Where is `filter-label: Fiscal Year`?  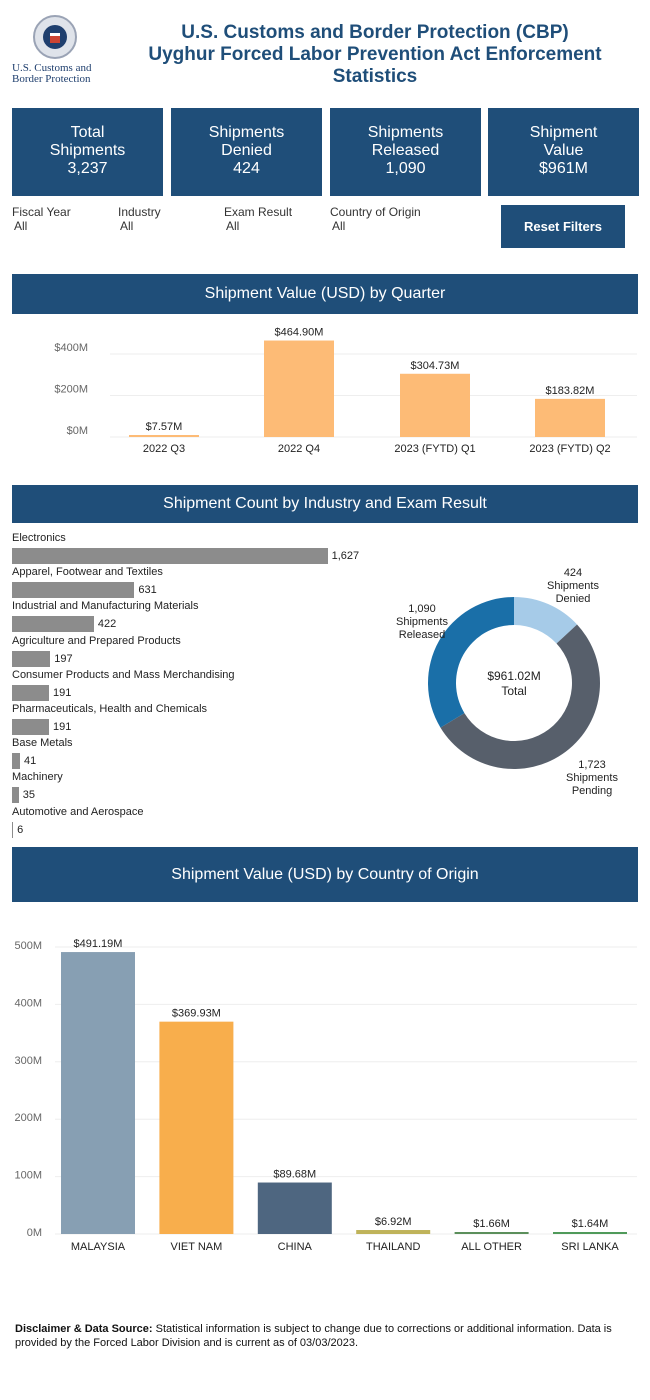
filter-label: Fiscal Year is located at coordinates (41, 212).